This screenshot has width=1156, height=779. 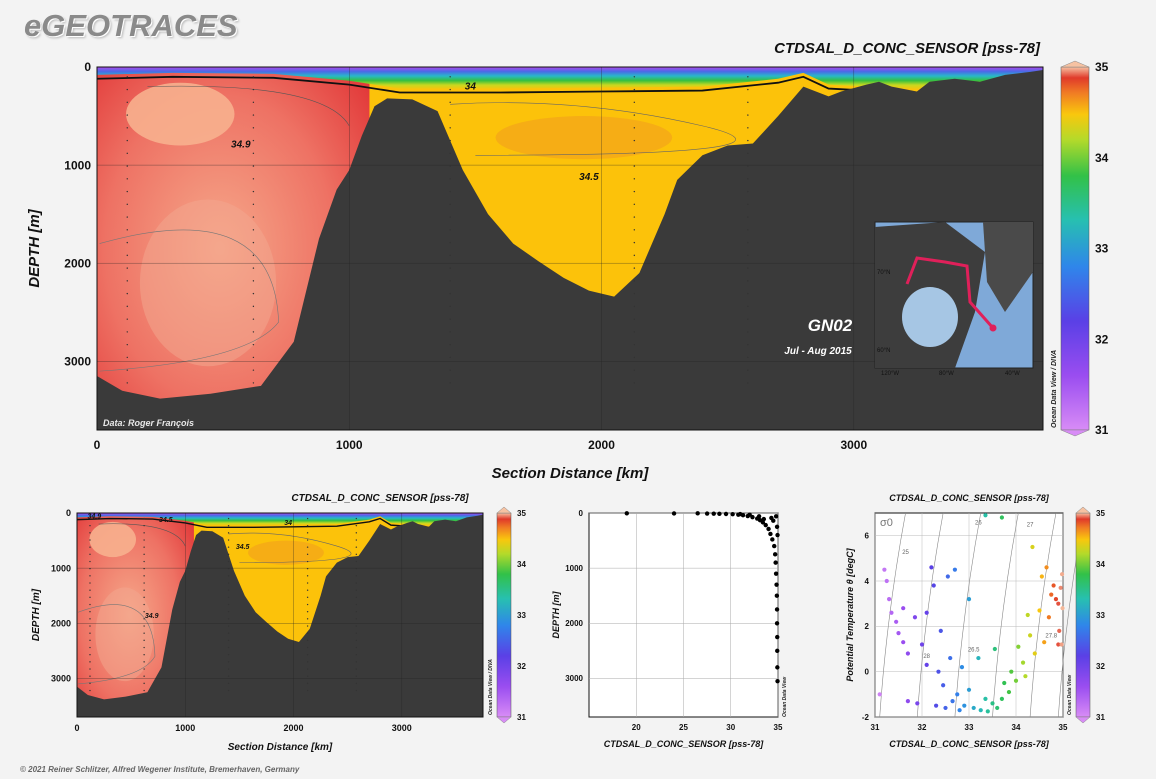 I want to click on map-land-greenland, so click(x=1008, y=267).